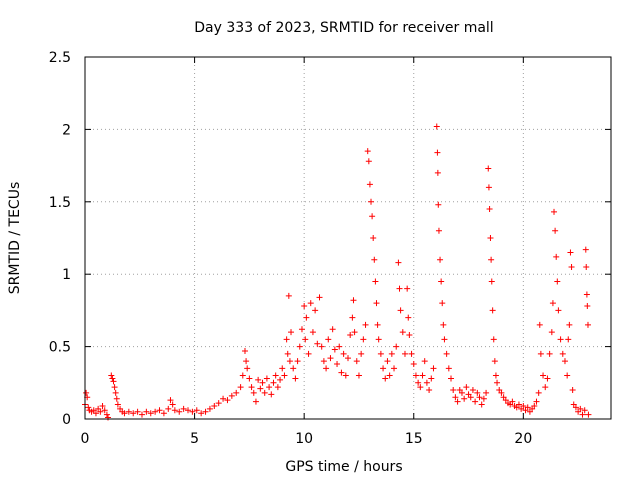 This screenshot has width=640, height=485. What do you see at coordinates (60, 348) in the screenshot?
I see `y-tick-label: 0.5` at bounding box center [60, 348].